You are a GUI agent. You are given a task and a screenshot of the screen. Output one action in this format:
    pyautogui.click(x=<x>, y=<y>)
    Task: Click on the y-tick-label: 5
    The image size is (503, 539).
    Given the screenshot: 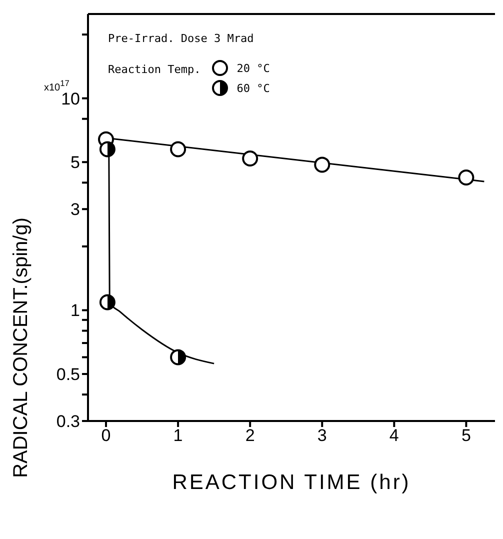 What is the action you would take?
    pyautogui.click(x=75, y=162)
    